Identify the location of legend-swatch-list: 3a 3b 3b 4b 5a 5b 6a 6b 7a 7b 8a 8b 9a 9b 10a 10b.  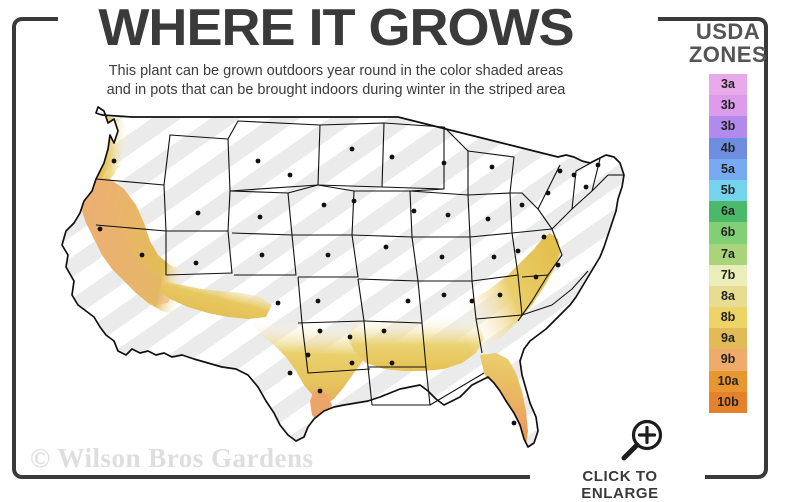
(728, 243).